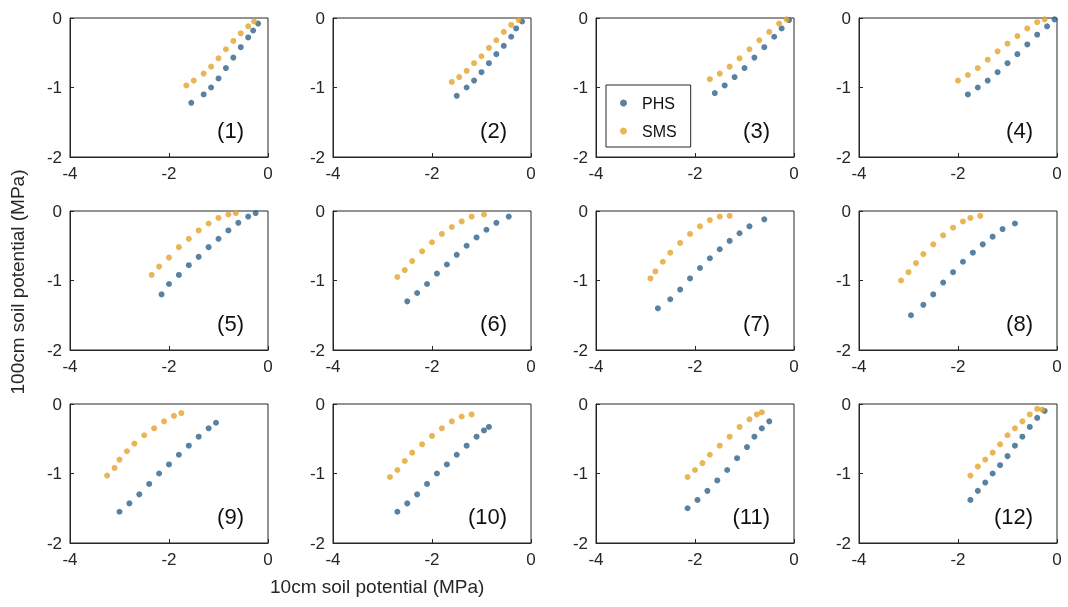 Image resolution: width=1068 pixels, height=607 pixels. I want to click on annotation: (2), so click(493, 130).